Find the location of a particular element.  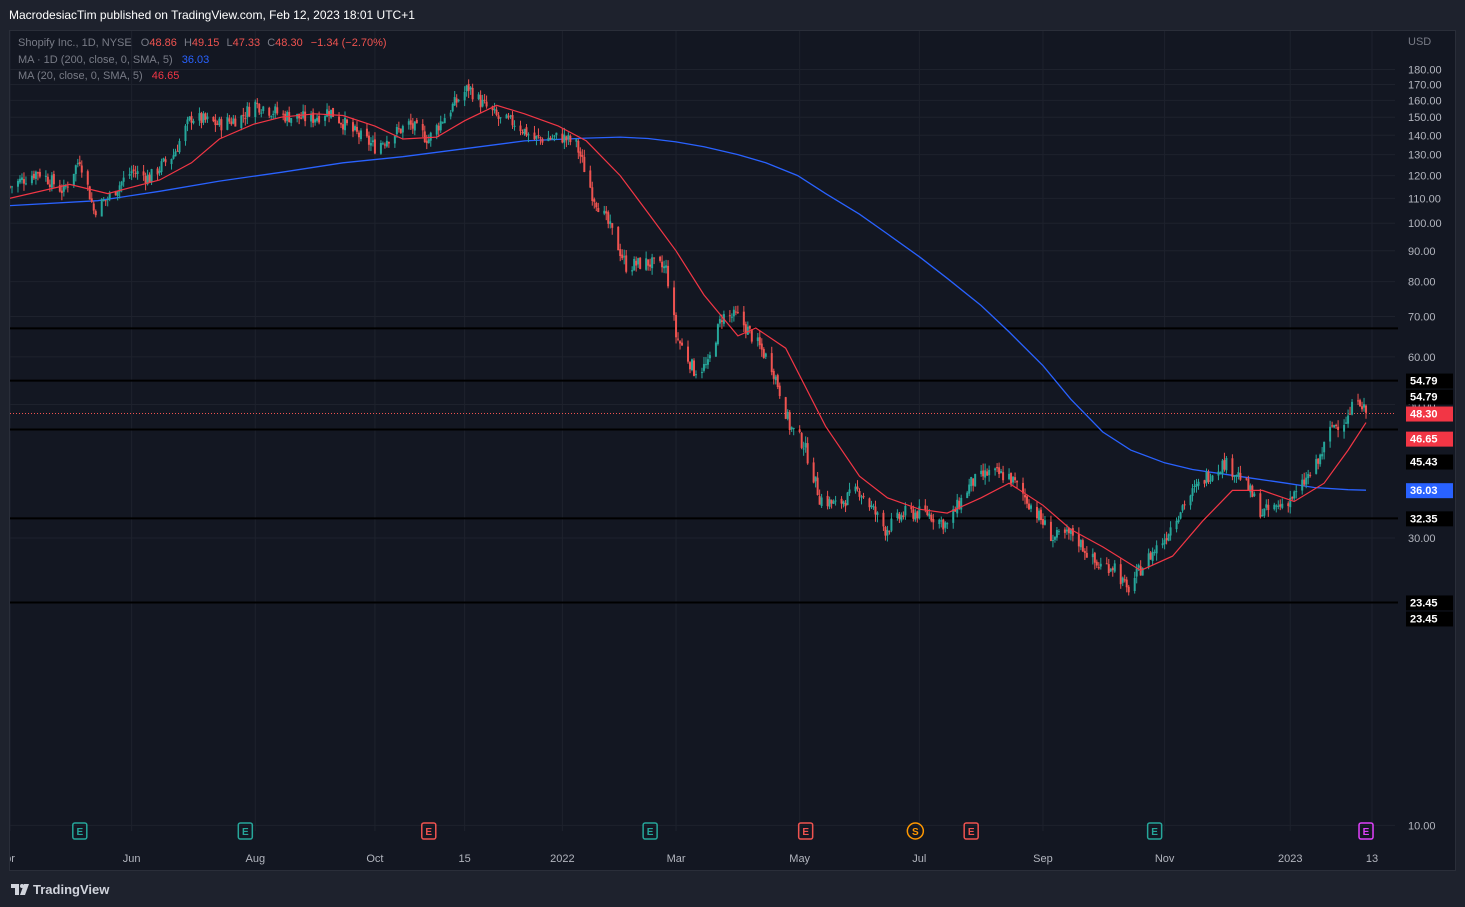

event-letter: E is located at coordinates (428, 832).